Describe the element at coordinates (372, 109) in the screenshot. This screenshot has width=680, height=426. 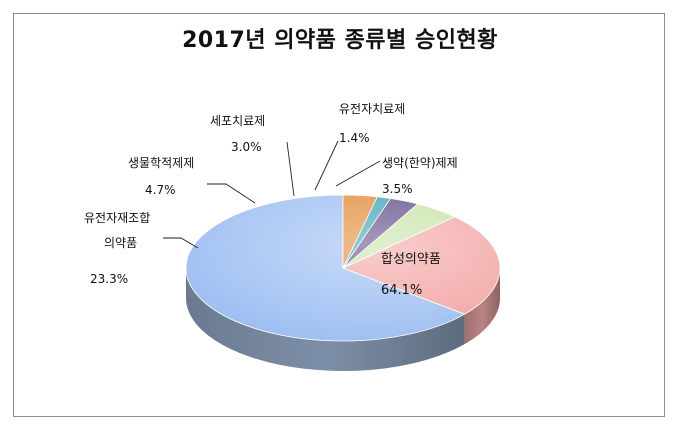
I see `slice-name-label-4: 유전자치료제` at that location.